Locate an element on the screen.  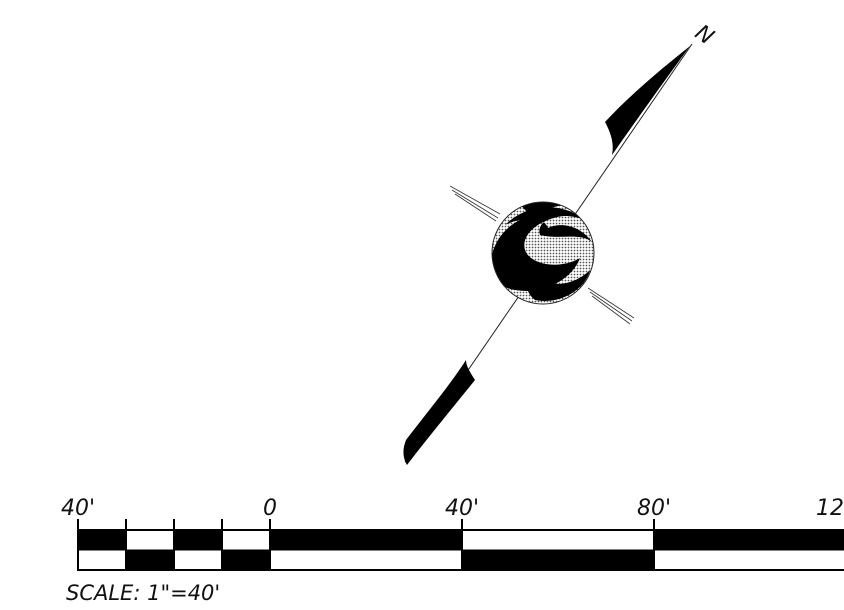
globe is located at coordinates (543, 253).